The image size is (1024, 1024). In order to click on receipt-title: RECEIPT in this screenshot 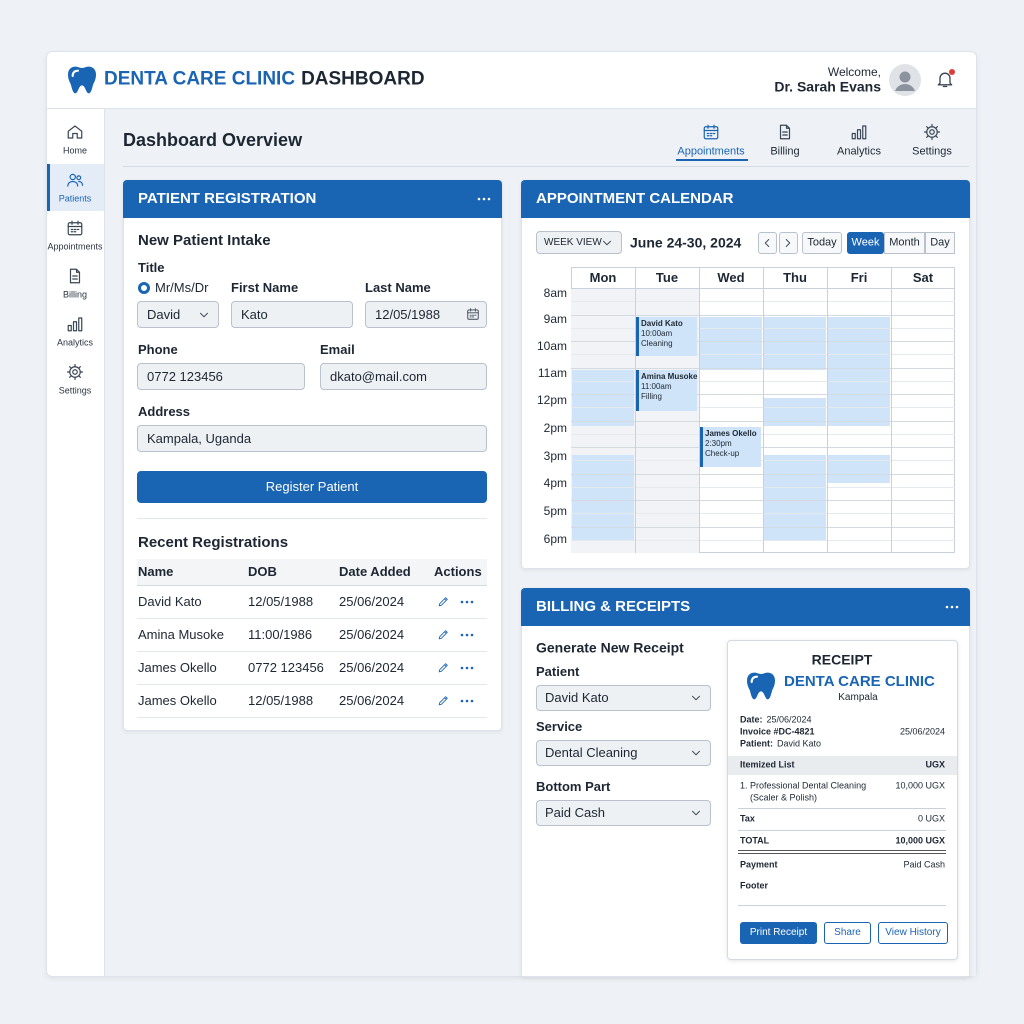, I will do `click(842, 659)`.